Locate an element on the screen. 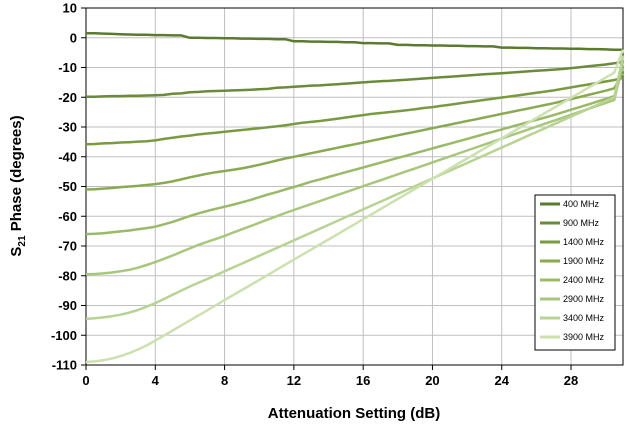  y-tick-label: -90 is located at coordinates (67, 305).